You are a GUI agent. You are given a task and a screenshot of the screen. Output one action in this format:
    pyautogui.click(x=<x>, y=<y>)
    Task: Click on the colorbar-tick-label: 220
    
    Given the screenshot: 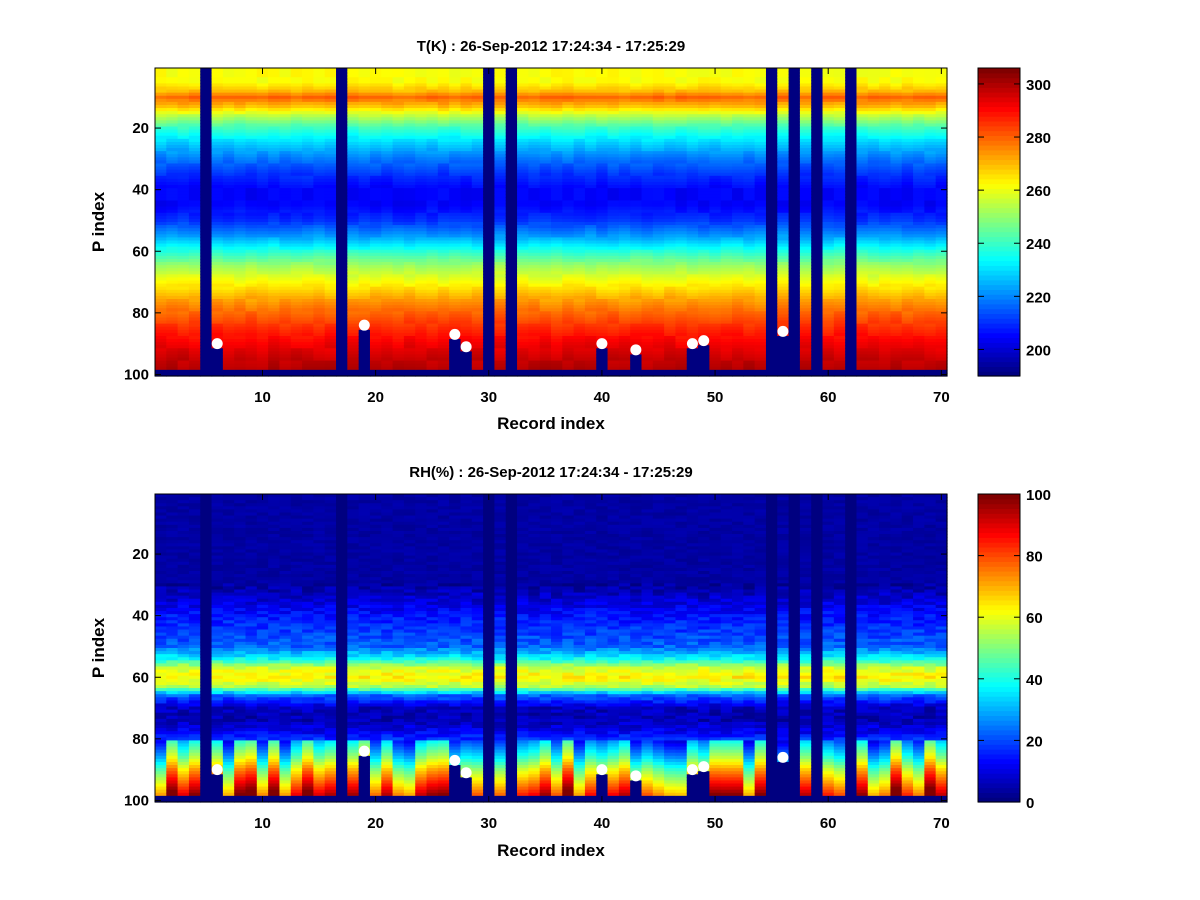 What is the action you would take?
    pyautogui.click(x=1038, y=297)
    